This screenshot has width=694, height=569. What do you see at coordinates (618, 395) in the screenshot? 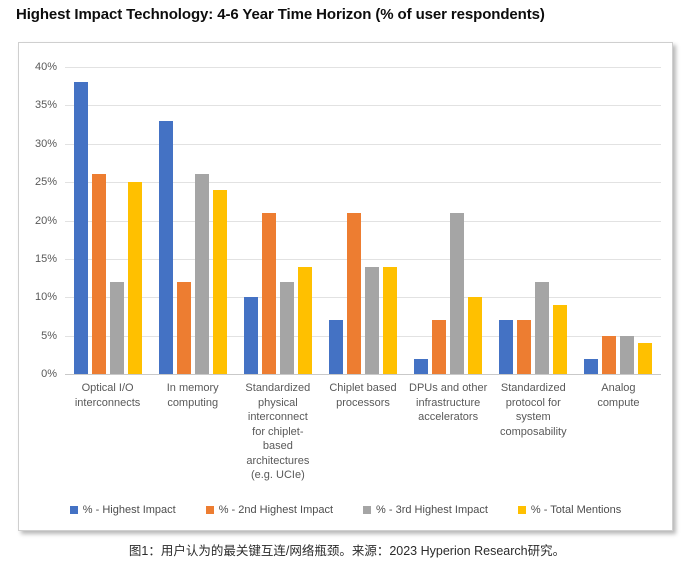
I see `x-axis-category-label: Analog compute` at bounding box center [618, 395].